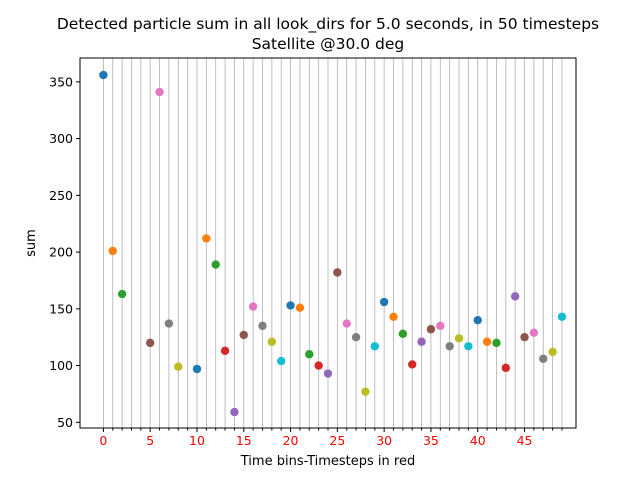 This screenshot has width=640, height=480. I want to click on chart-subtitle: Satellite @30.0 deg, so click(328, 44).